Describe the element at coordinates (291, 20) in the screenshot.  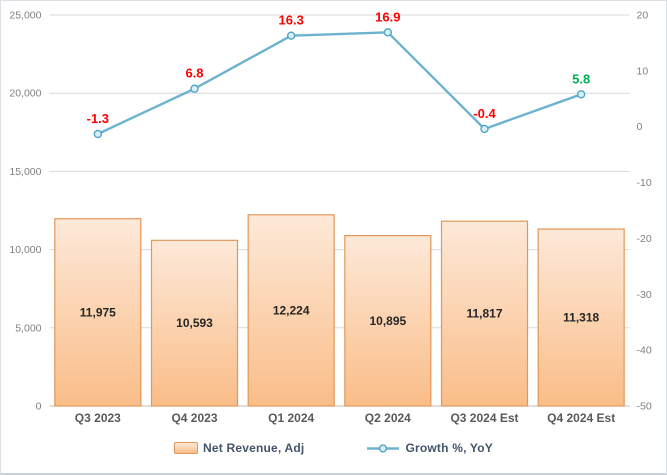
I see `growth-point-label: 16.3` at that location.